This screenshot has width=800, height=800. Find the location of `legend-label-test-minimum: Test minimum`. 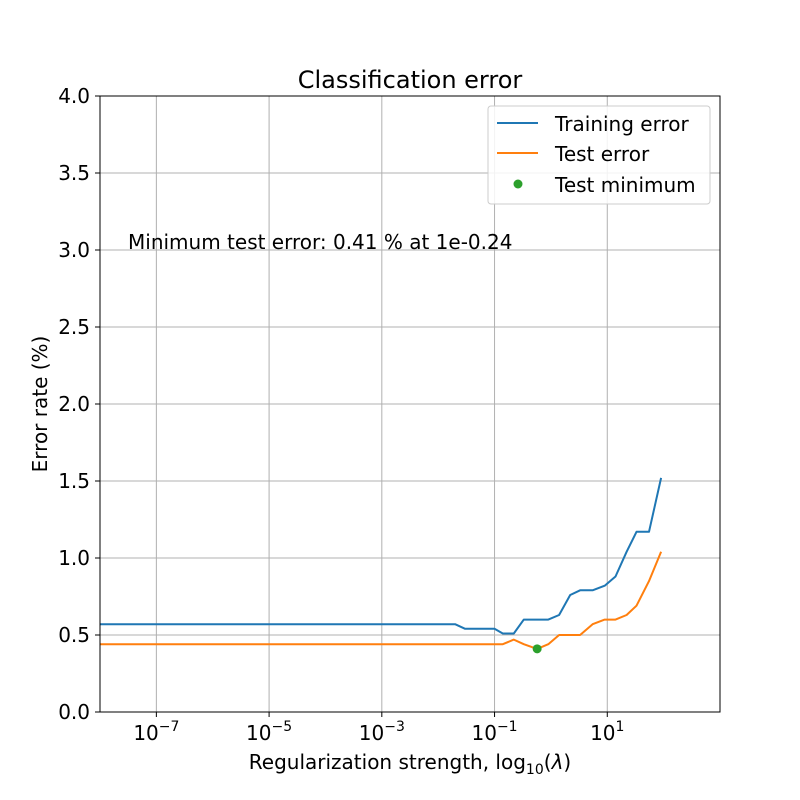

legend-label-test-minimum: Test minimum is located at coordinates (625, 185).